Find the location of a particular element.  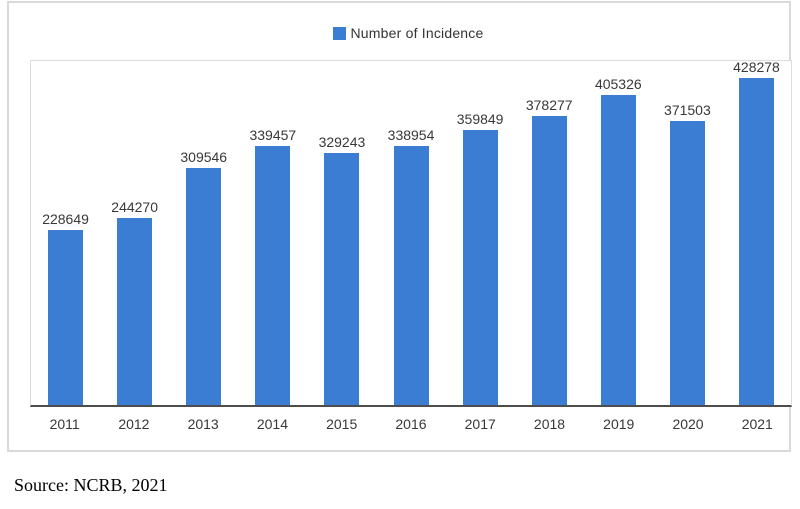

bar-cell: 329243 is located at coordinates (341, 233).